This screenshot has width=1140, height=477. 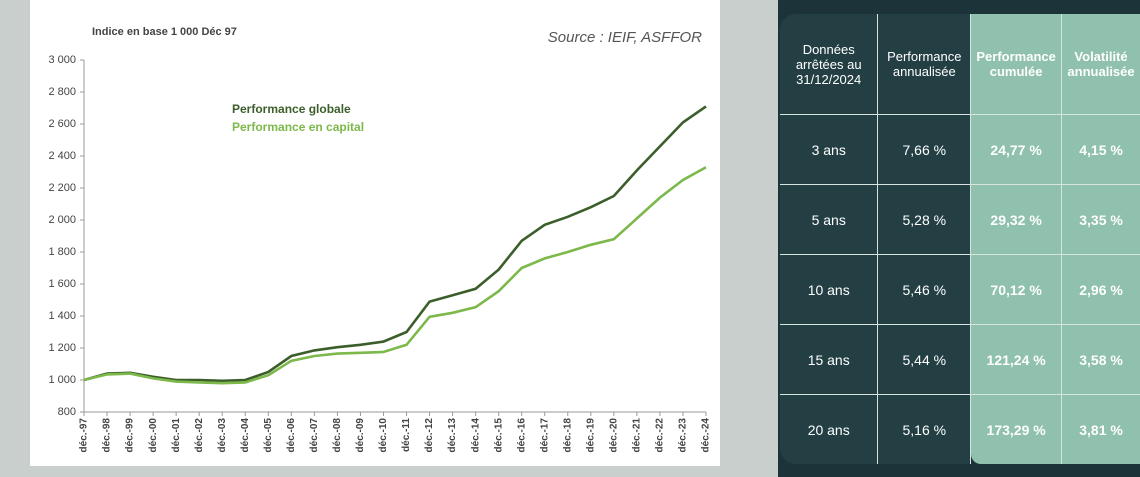 What do you see at coordinates (829, 289) in the screenshot?
I see `table-cell: 10 ans` at bounding box center [829, 289].